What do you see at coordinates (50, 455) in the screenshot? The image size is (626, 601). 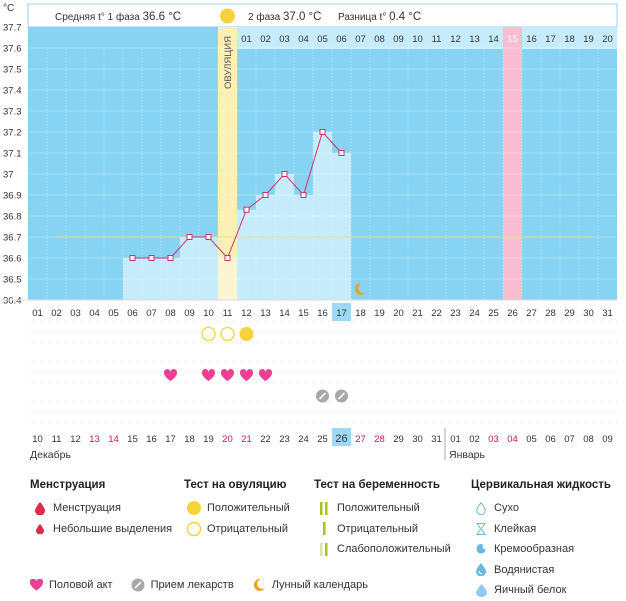 I see `month-label-december: Декабрь` at bounding box center [50, 455].